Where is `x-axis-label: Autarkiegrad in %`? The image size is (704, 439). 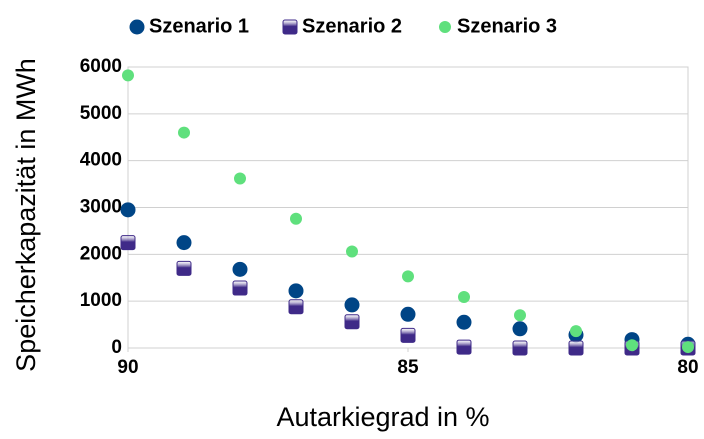
x-axis-label: Autarkiegrad in % is located at coordinates (382, 417).